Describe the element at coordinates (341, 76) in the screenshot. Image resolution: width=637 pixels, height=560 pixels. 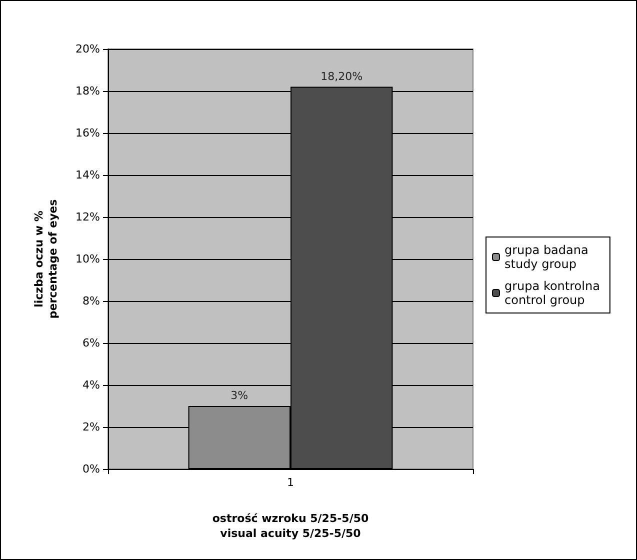
I see `data-label: 18,20%` at that location.